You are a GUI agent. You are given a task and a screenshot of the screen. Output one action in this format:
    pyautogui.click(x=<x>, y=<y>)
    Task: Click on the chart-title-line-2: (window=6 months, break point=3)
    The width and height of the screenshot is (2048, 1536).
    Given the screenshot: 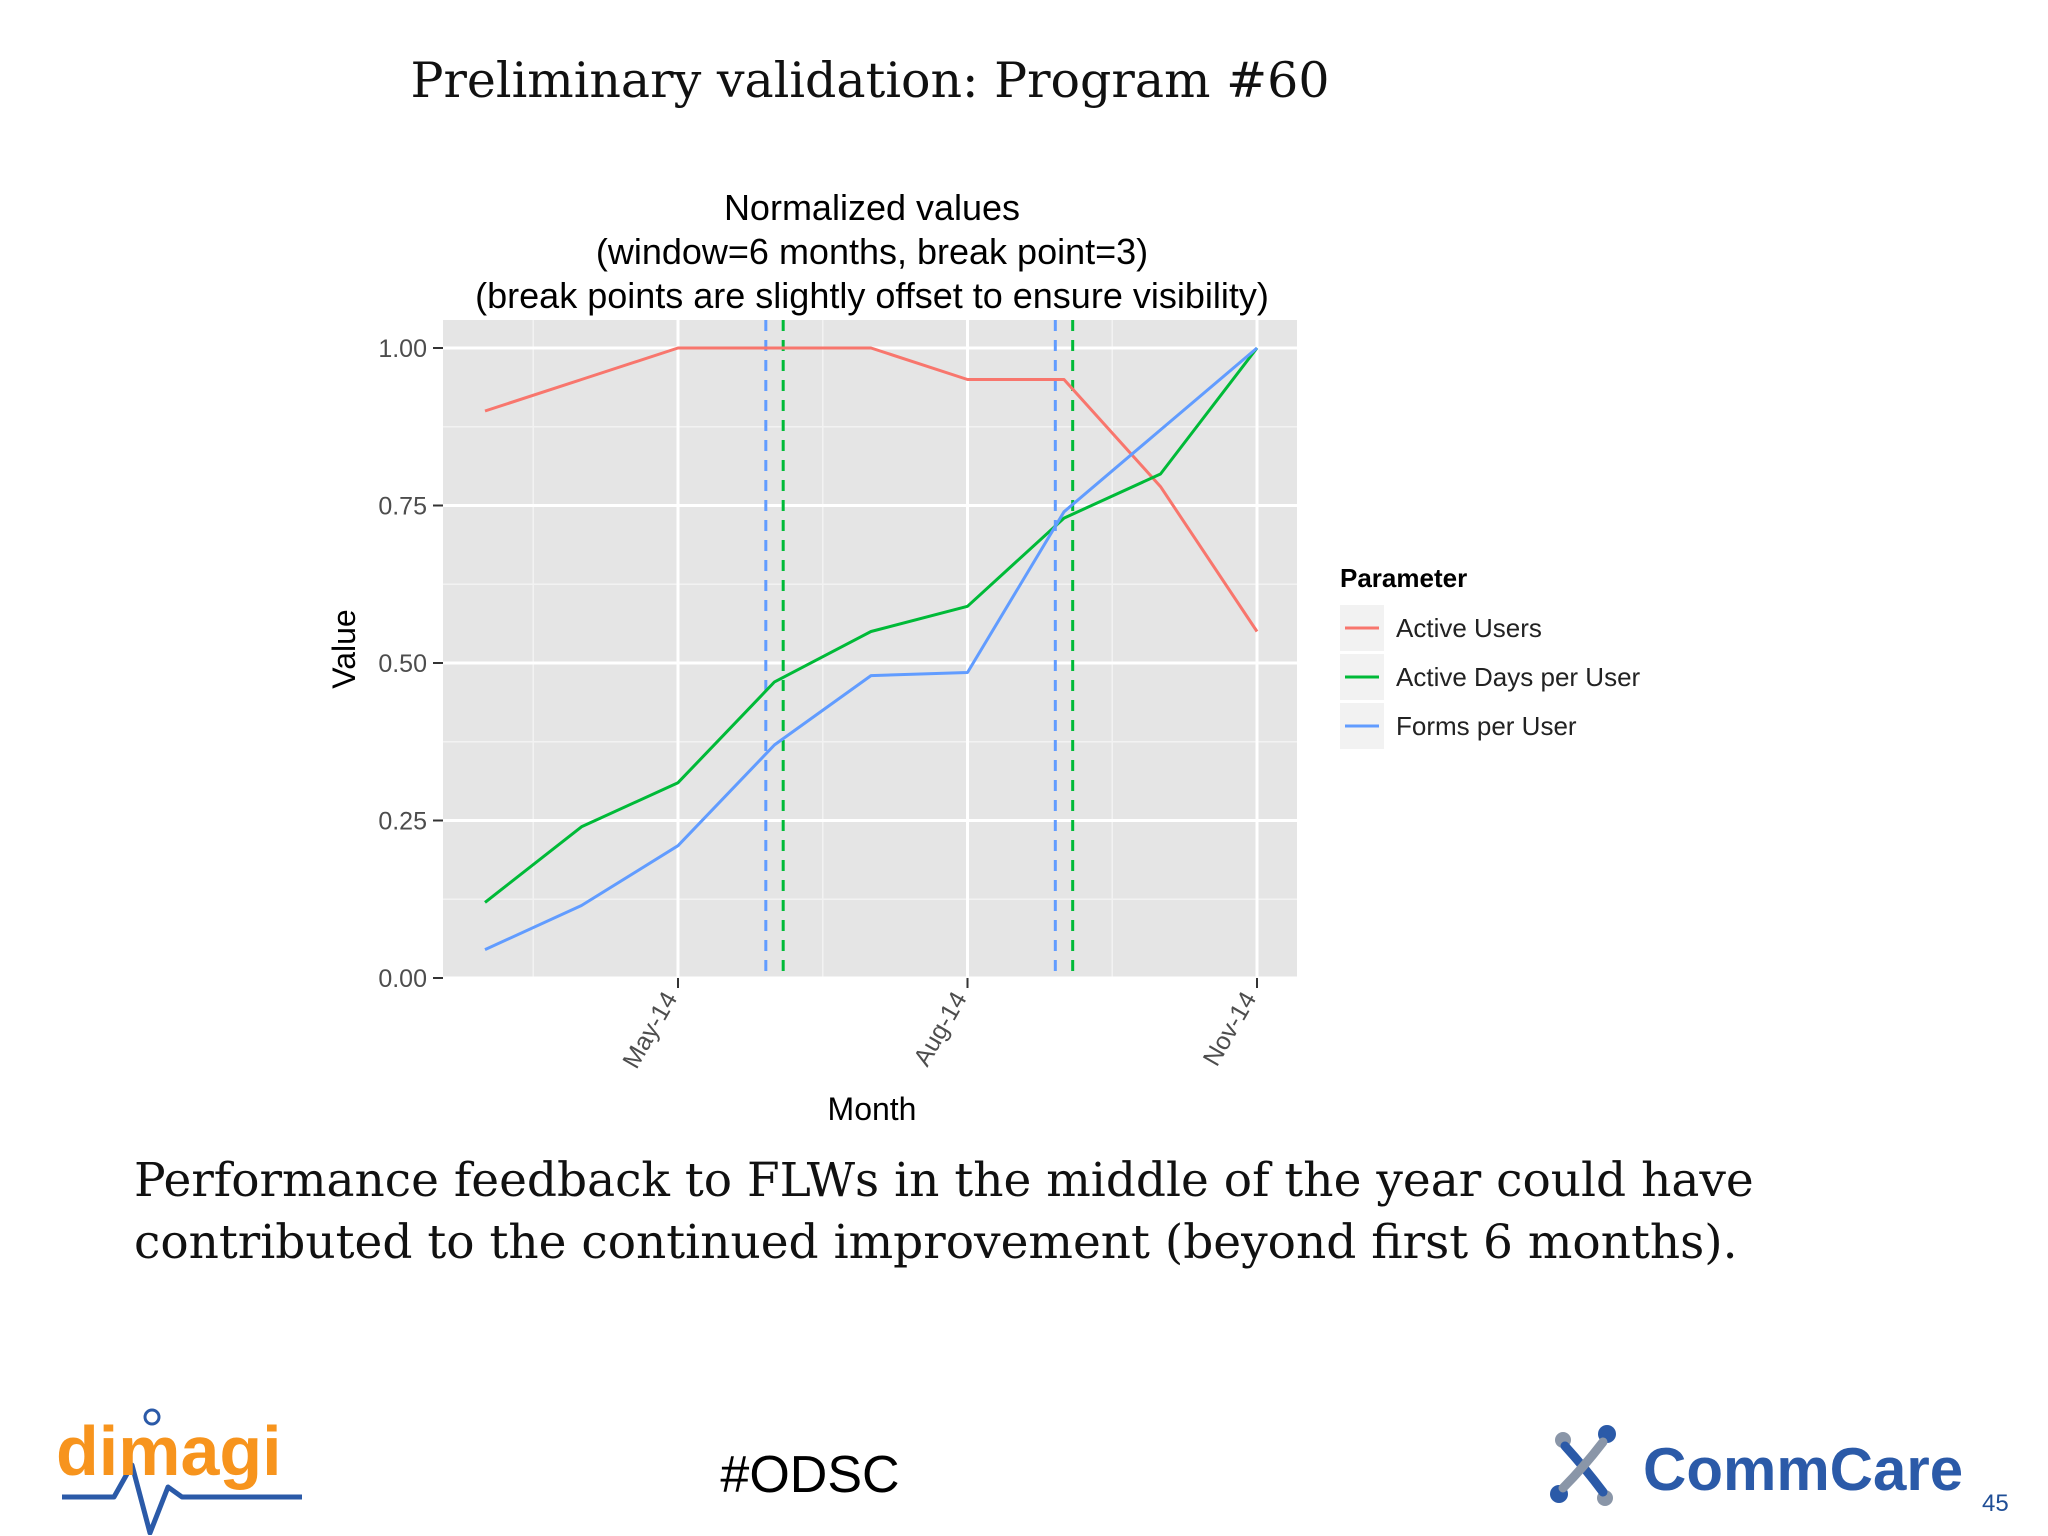 What is the action you would take?
    pyautogui.click(x=872, y=251)
    